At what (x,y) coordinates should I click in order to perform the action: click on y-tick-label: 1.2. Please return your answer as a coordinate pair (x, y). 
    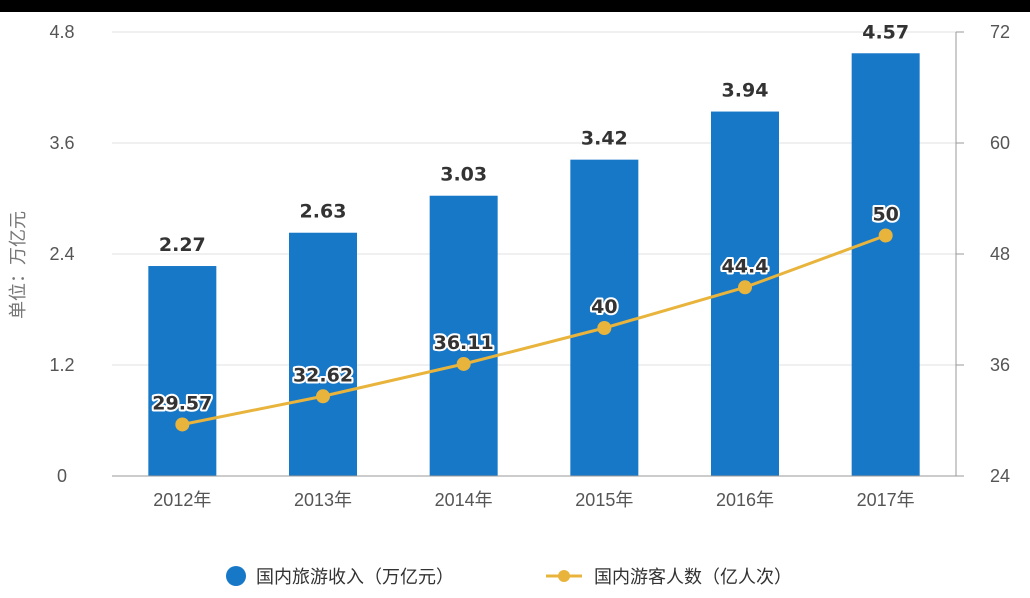
    Looking at the image, I should click on (61, 365).